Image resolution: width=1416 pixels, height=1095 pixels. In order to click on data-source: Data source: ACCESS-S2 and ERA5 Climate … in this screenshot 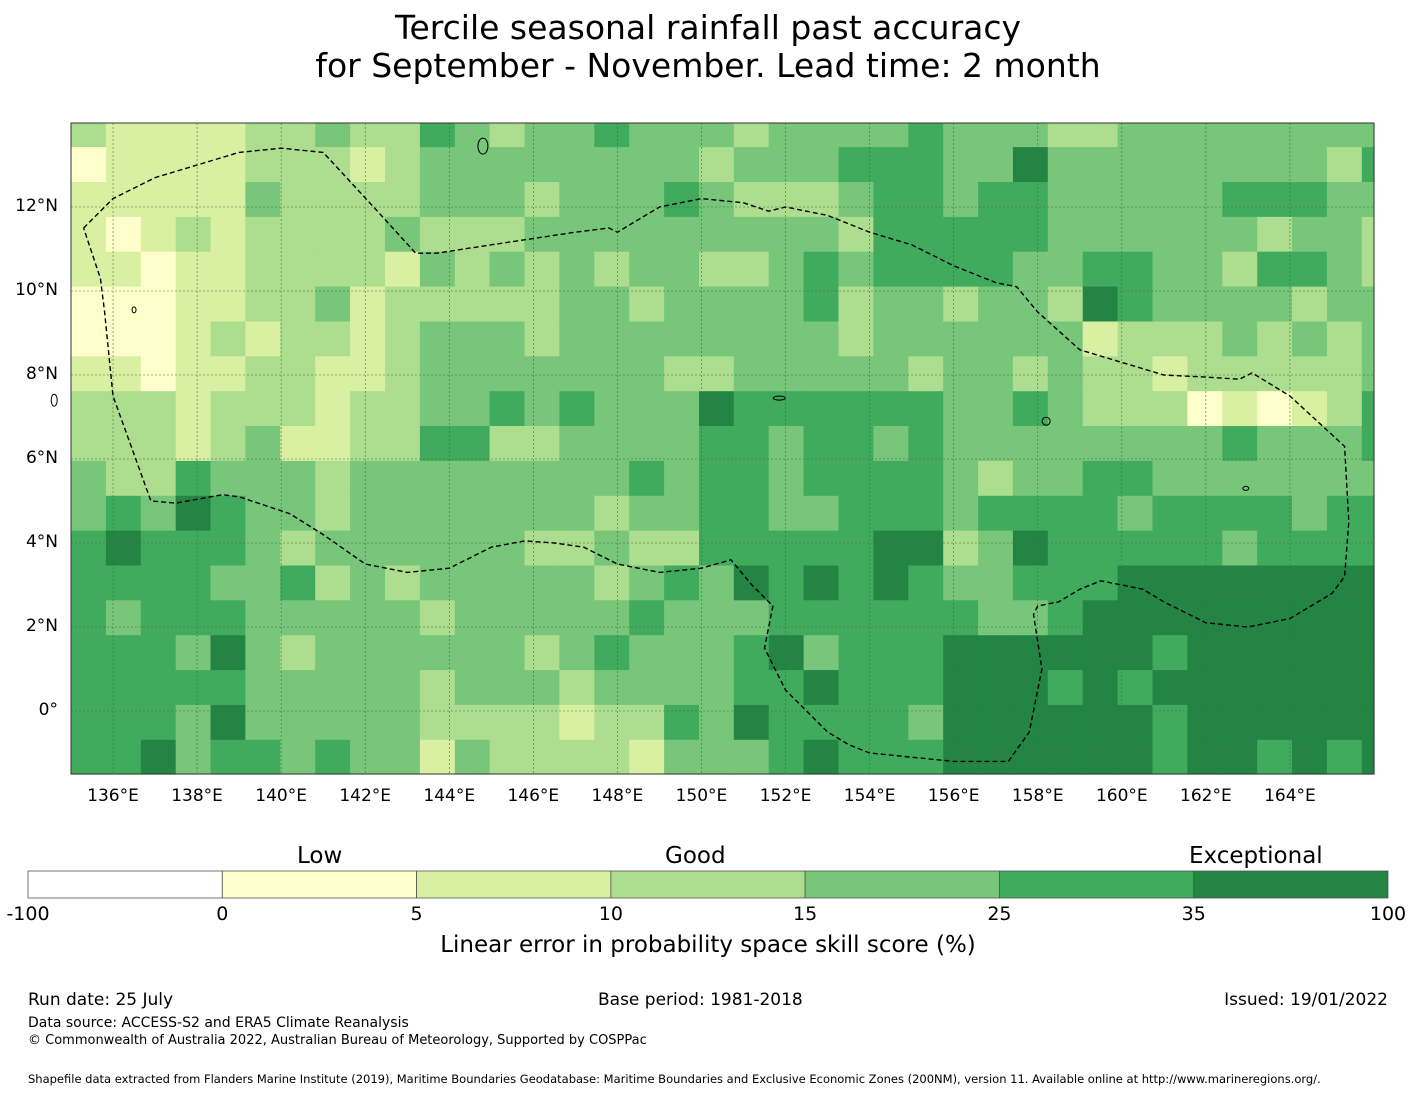, I will do `click(218, 1023)`.